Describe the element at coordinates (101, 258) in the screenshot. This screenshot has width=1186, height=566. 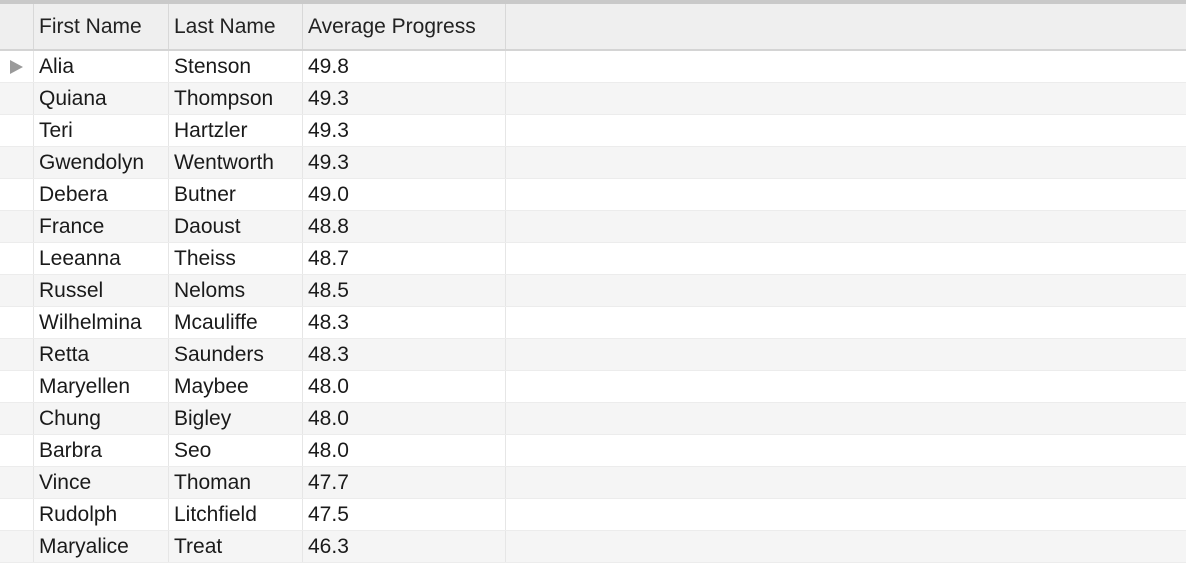
I see `cell-first-name: Leeanna` at that location.